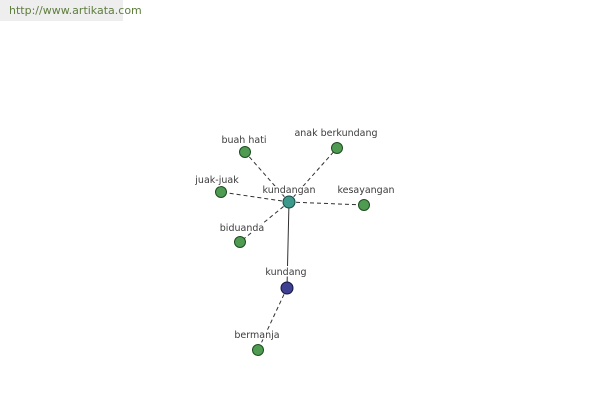 This screenshot has width=600, height=400. What do you see at coordinates (289, 191) in the screenshot?
I see `node-label-kundangan: kundangan` at bounding box center [289, 191].